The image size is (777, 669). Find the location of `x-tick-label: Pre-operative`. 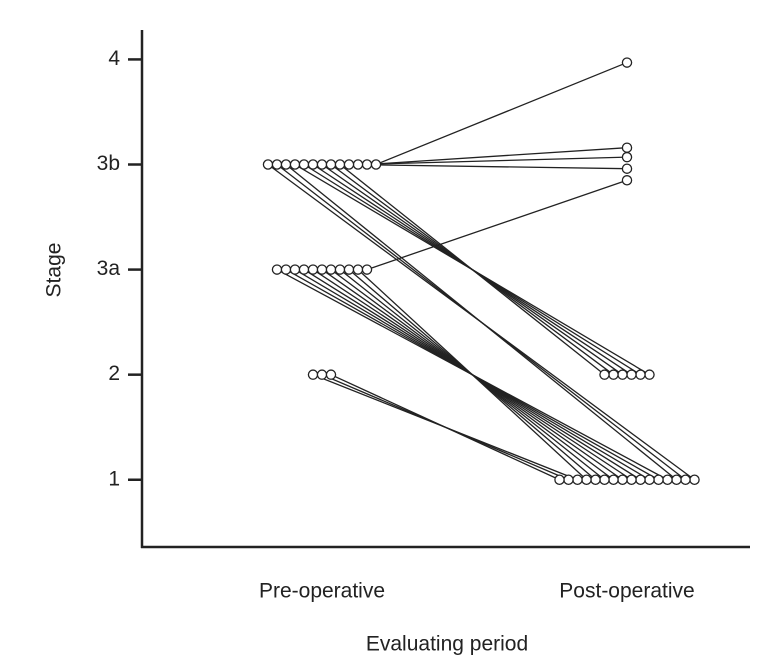

x-tick-label: Pre-operative is located at coordinates (322, 591).